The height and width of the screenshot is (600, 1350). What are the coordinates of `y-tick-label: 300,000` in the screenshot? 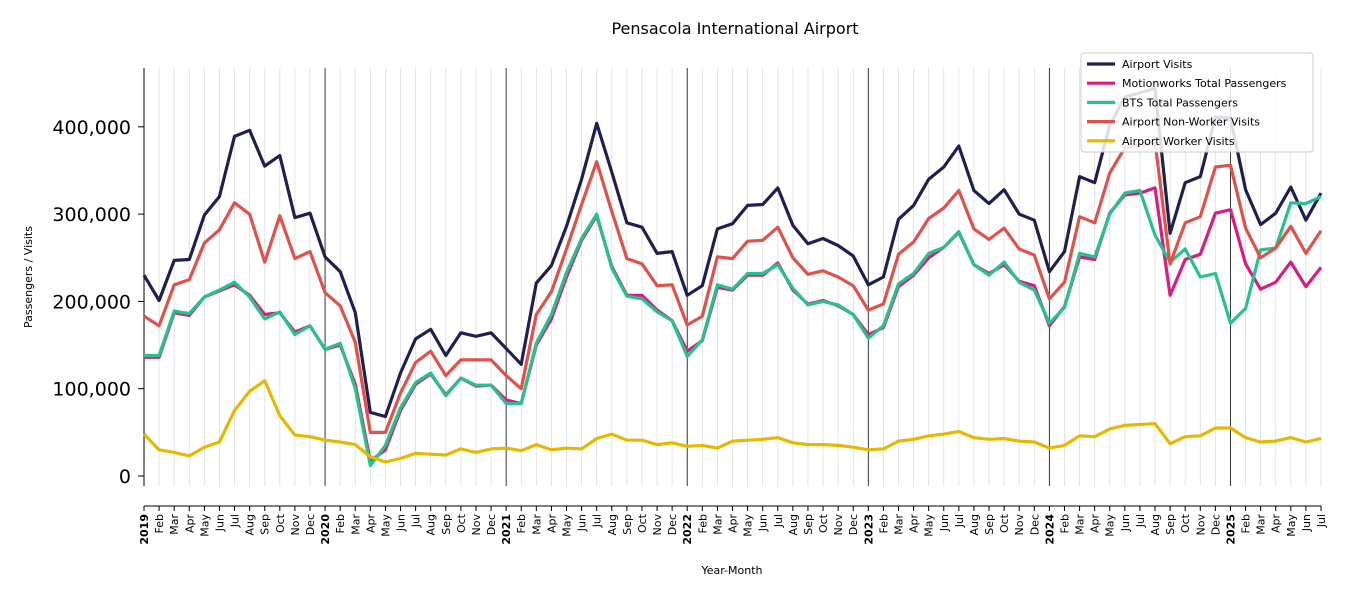 It's located at (91, 215).